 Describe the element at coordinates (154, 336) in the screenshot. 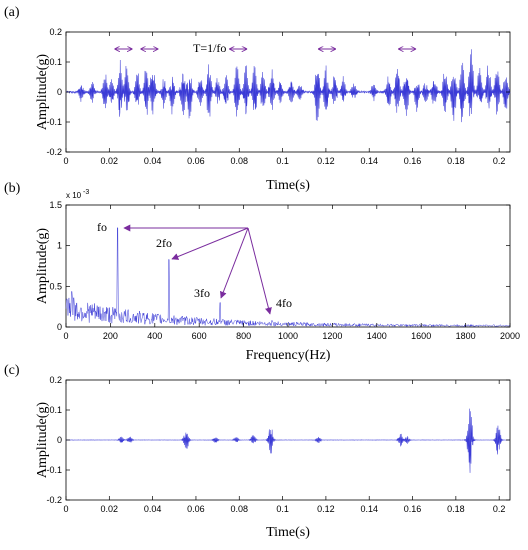

I see `x-tick-label: 400` at that location.